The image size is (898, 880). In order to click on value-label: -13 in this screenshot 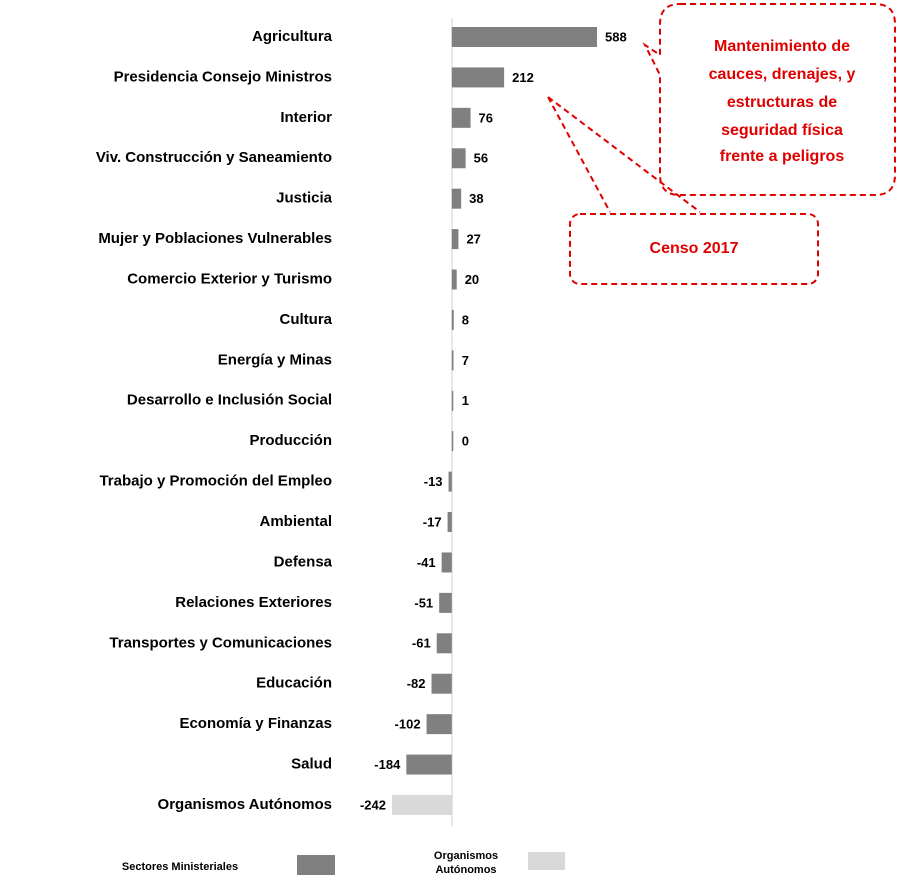, I will do `click(433, 481)`.